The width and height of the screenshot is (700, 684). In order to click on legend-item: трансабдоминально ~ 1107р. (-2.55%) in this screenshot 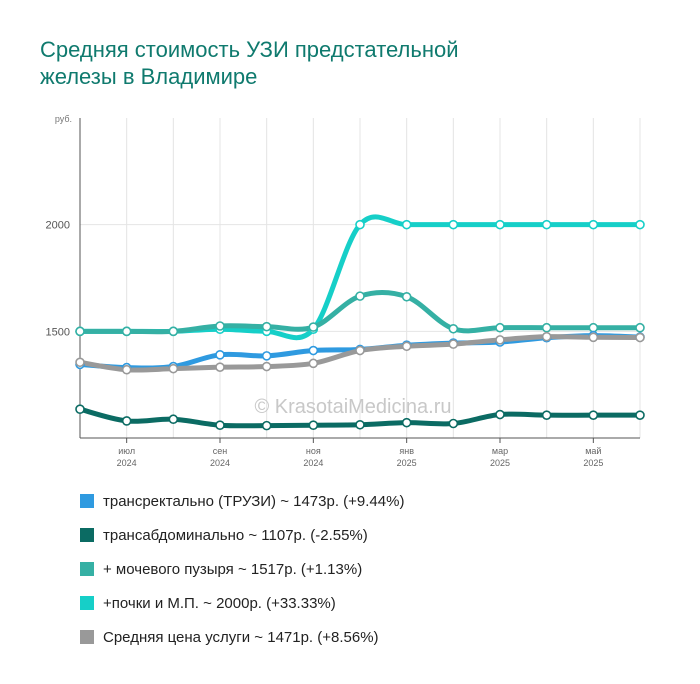, I will do `click(242, 535)`.